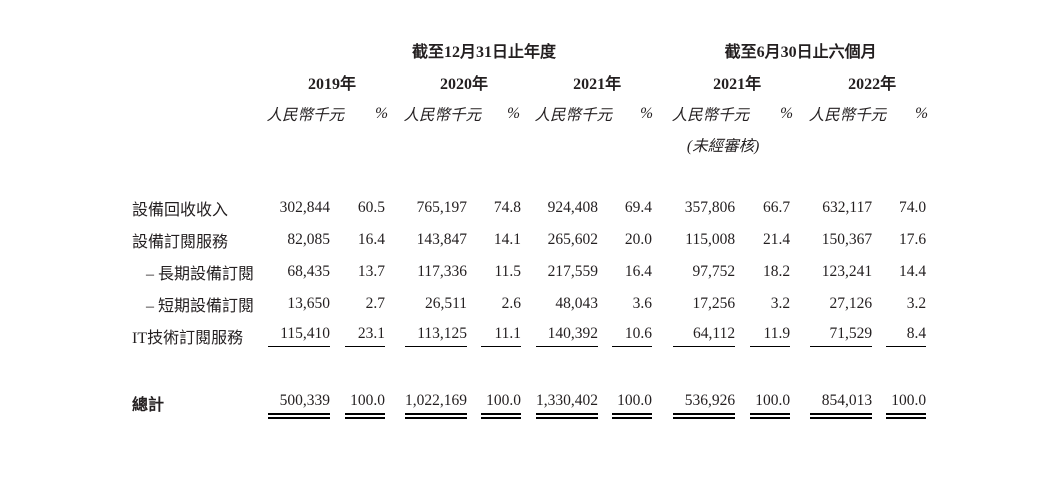 The image size is (1055, 477). What do you see at coordinates (710, 207) in the screenshot?
I see `rmb-value-cell: 357,806` at bounding box center [710, 207].